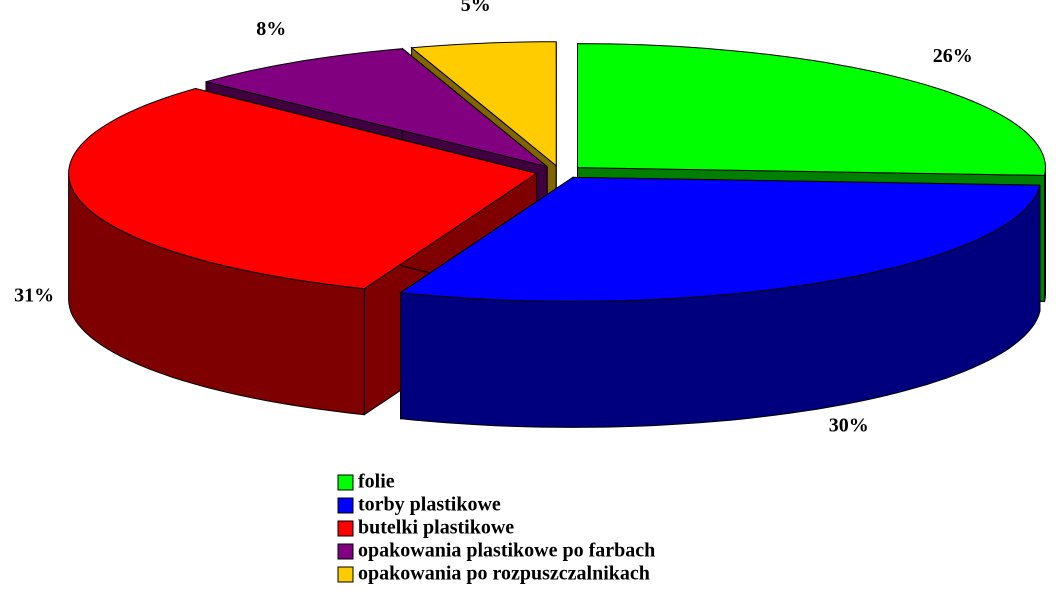 This screenshot has width=1056, height=611. What do you see at coordinates (476, 8) in the screenshot?
I see `data-label: 5%` at bounding box center [476, 8].